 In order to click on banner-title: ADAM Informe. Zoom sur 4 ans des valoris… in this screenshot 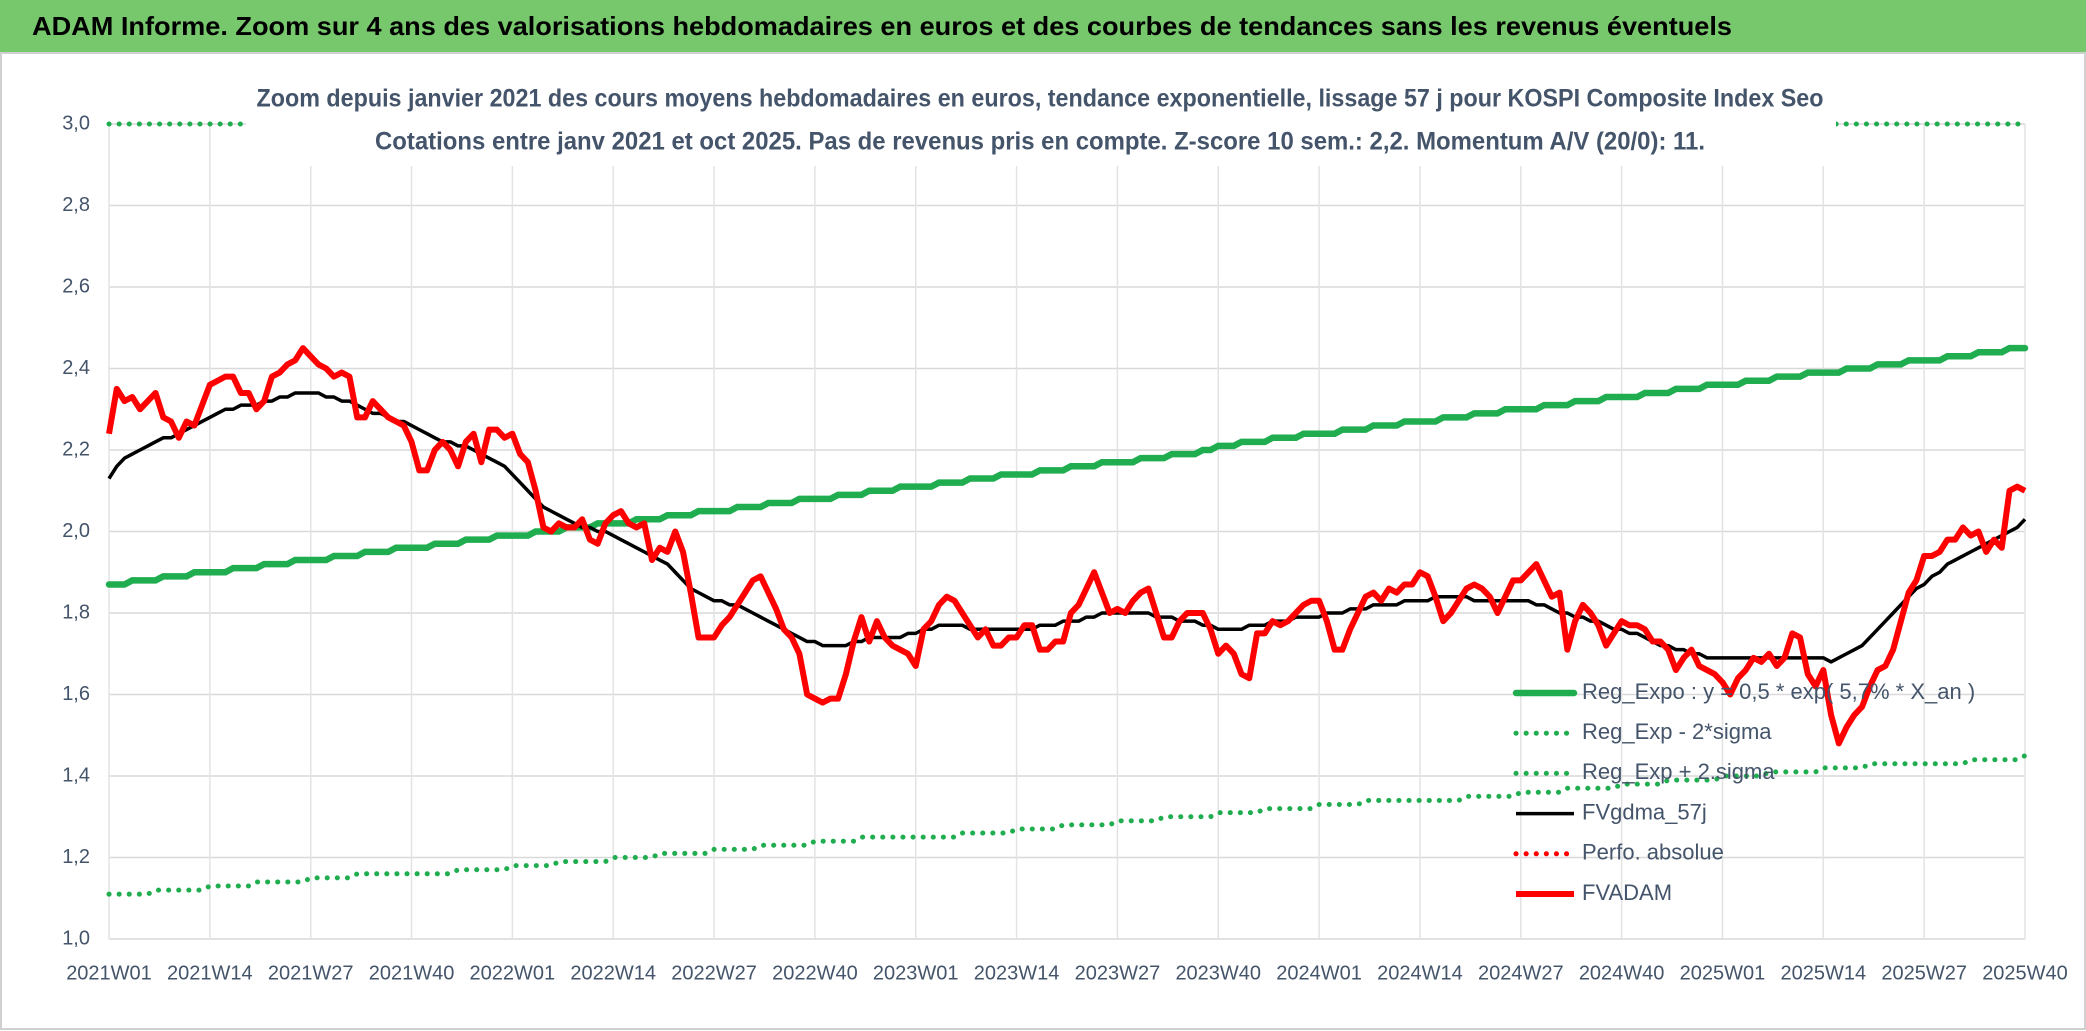, I will do `click(882, 26)`.